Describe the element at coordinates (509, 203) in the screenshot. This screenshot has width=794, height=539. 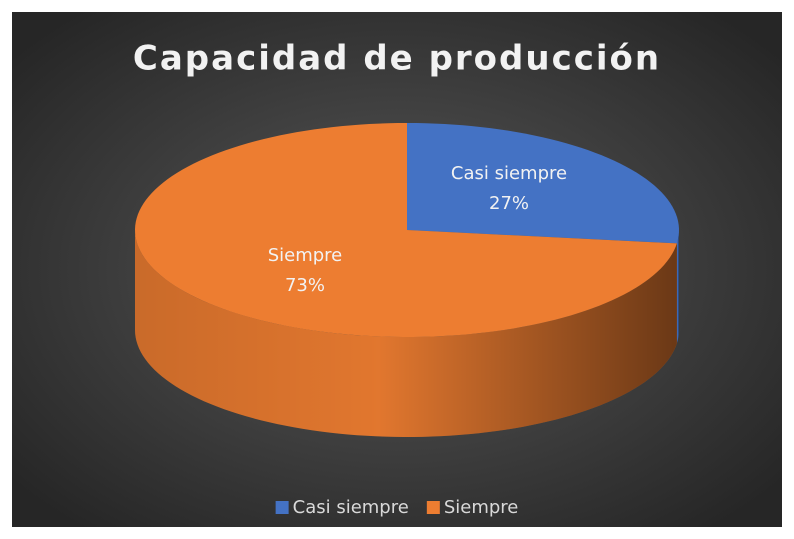
I see `data-label-value: 27%` at that location.